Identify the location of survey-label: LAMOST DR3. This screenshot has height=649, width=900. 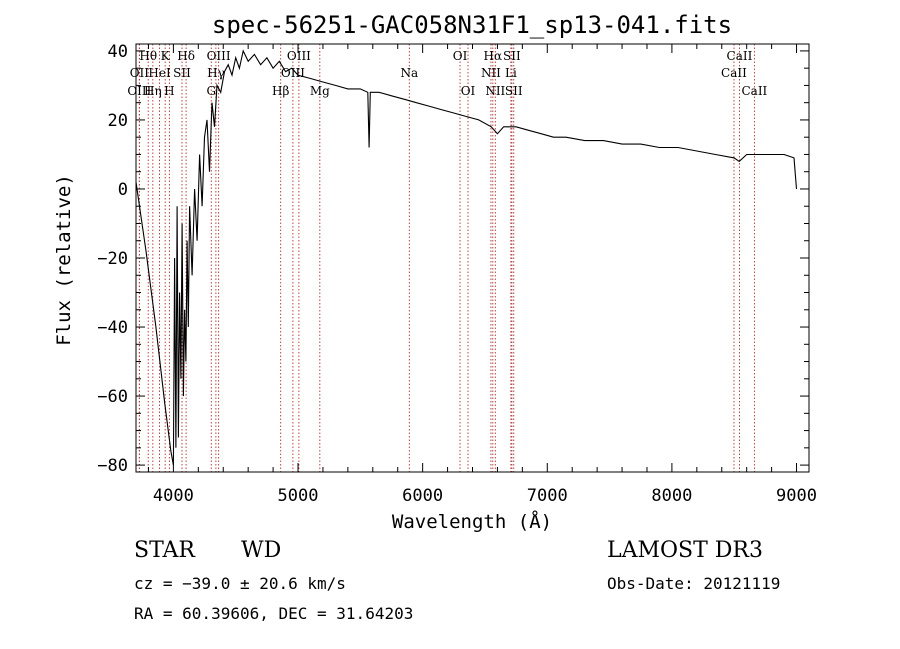
(685, 550).